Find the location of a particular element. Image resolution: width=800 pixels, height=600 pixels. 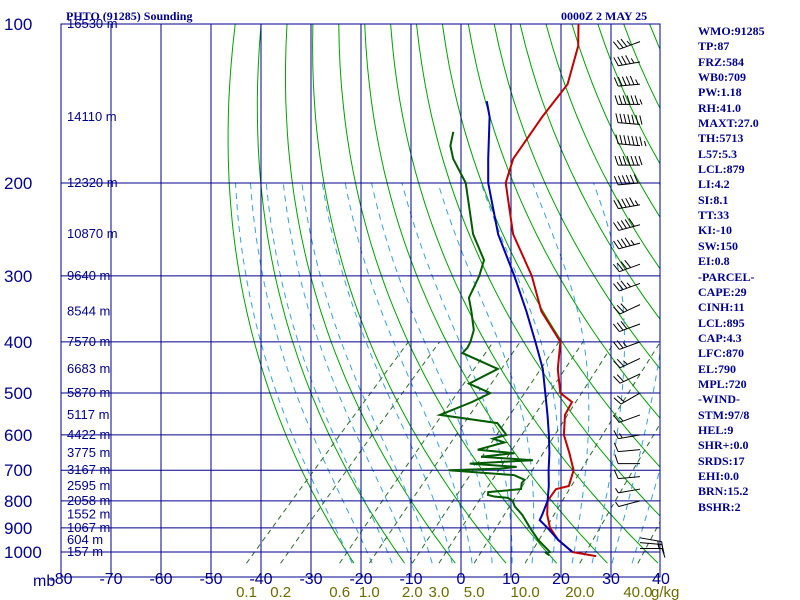

stat-item: HEL:9 is located at coordinates (716, 429).